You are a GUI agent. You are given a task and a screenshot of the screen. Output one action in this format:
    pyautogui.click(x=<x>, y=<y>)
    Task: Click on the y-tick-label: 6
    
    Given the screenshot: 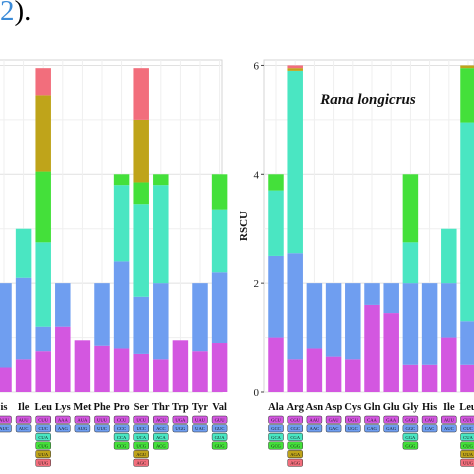 What is the action you would take?
    pyautogui.click(x=257, y=66)
    